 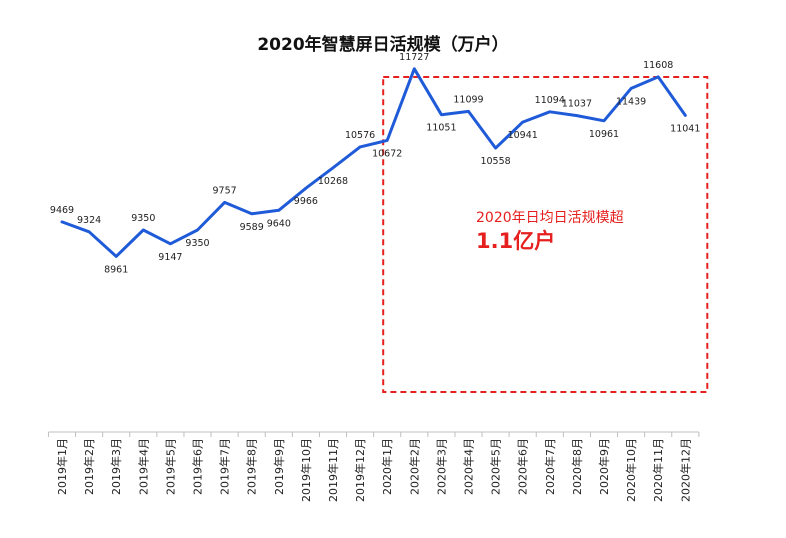 I want to click on x-tick-label: 2020年8月, so click(x=577, y=466).